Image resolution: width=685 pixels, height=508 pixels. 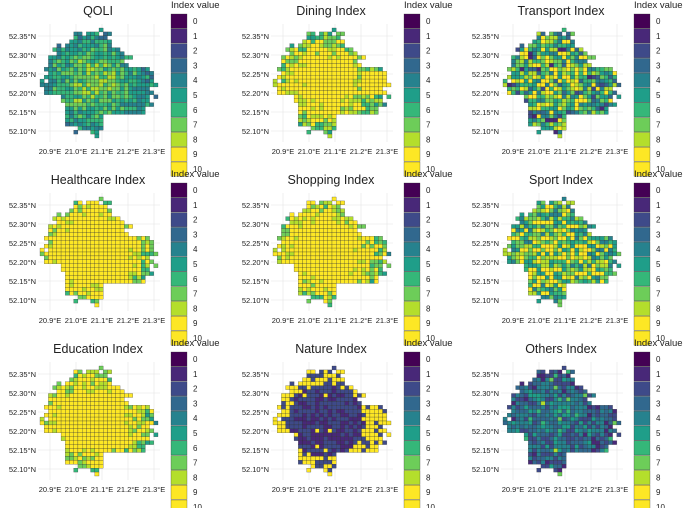 What do you see at coordinates (485, 281) in the screenshot?
I see `lat-tick-label: 52.15°N` at bounding box center [485, 281].